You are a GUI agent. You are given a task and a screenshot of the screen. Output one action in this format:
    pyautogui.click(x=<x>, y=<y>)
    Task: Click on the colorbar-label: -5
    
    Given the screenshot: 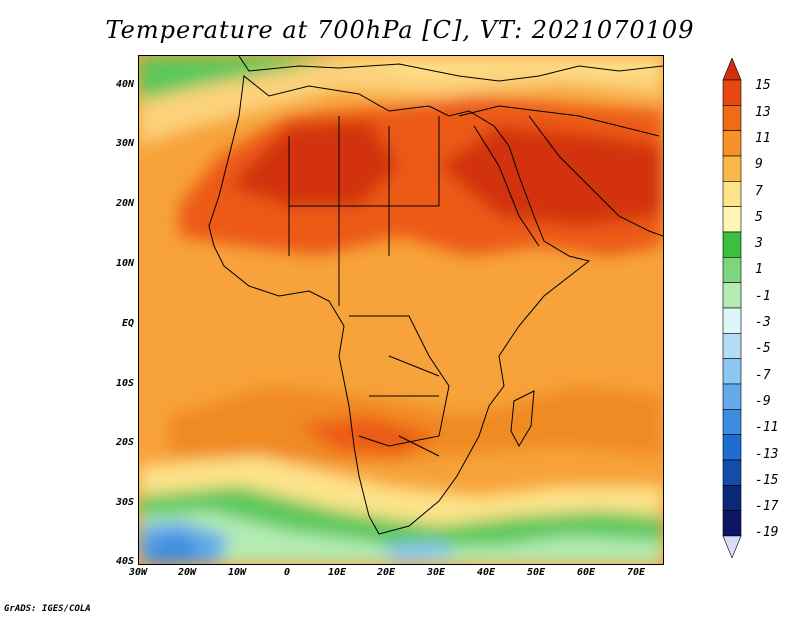 What is the action you would take?
    pyautogui.click(x=763, y=348)
    